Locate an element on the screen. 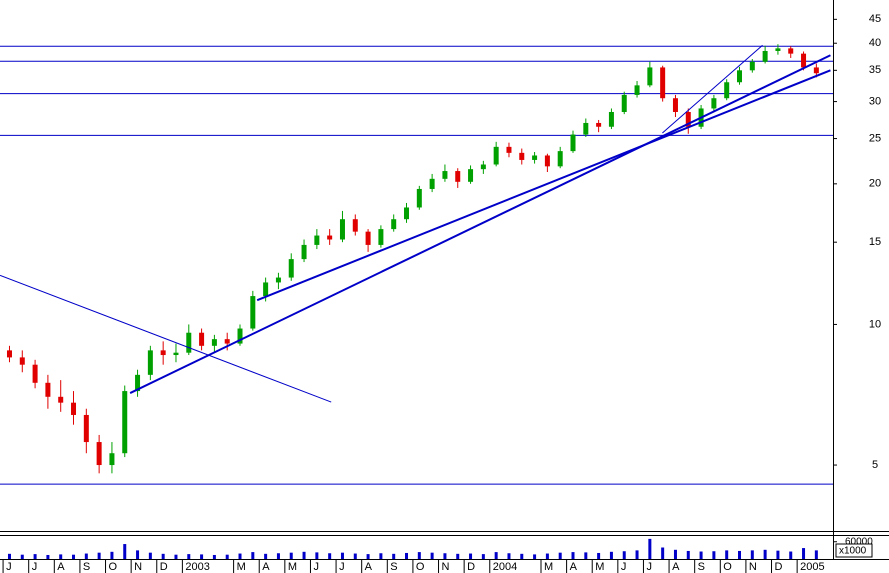  unit-box is located at coordinates (854, 550).